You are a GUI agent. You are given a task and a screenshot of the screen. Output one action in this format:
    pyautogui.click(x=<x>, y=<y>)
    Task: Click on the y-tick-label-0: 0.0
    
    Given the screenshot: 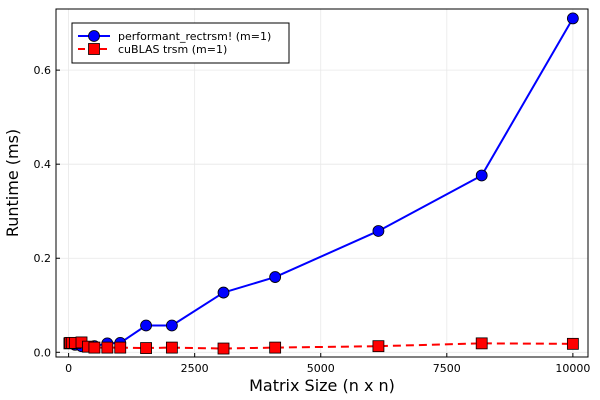 What is the action you would take?
    pyautogui.click(x=43, y=352)
    